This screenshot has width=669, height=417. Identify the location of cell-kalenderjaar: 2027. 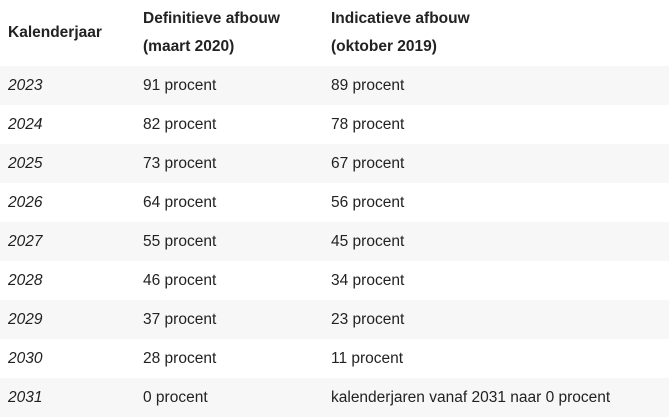
(67, 241).